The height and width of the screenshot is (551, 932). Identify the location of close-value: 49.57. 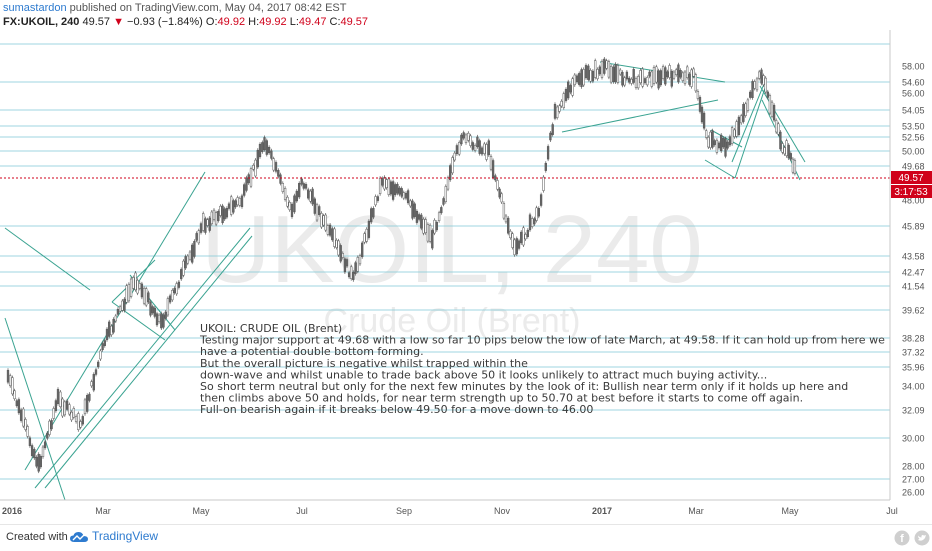
(354, 22).